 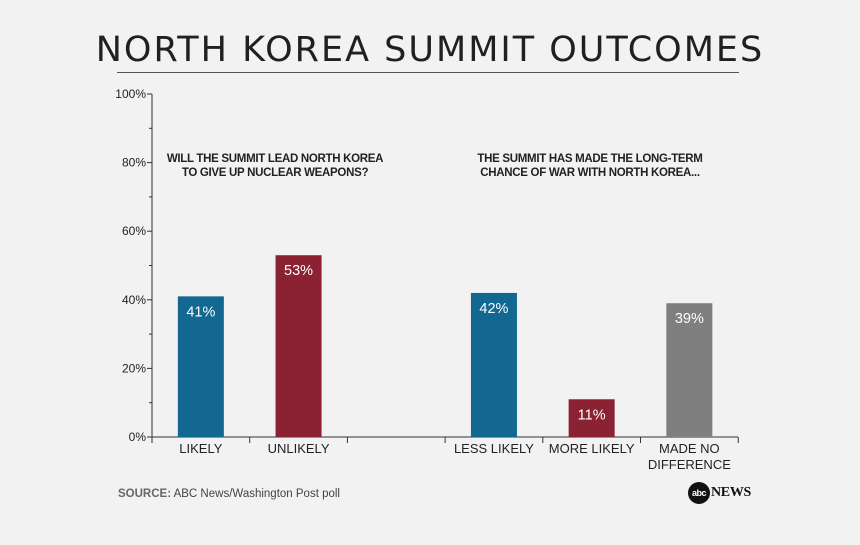 What do you see at coordinates (134, 231) in the screenshot?
I see `y-tick-label: 60%` at bounding box center [134, 231].